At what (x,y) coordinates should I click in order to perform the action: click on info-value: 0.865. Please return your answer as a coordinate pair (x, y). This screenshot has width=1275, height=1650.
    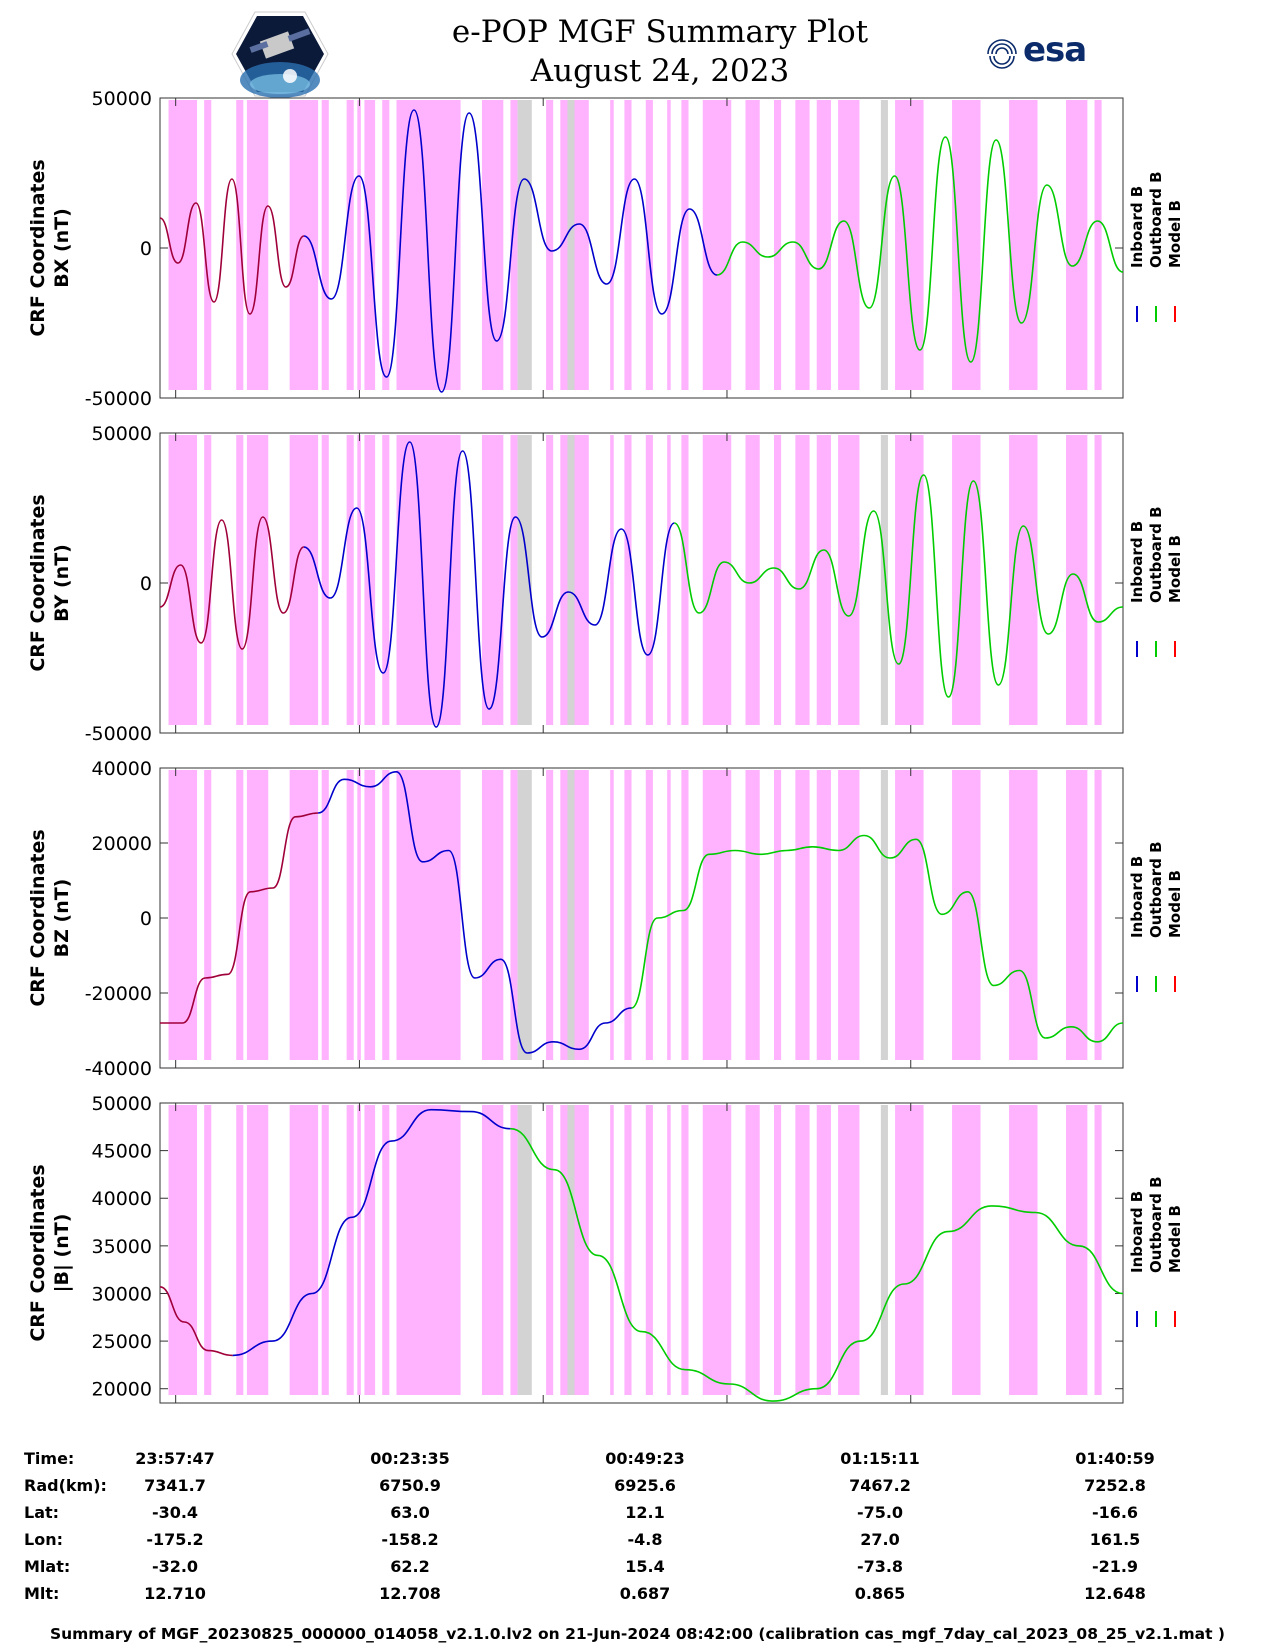
    Looking at the image, I should click on (880, 1593).